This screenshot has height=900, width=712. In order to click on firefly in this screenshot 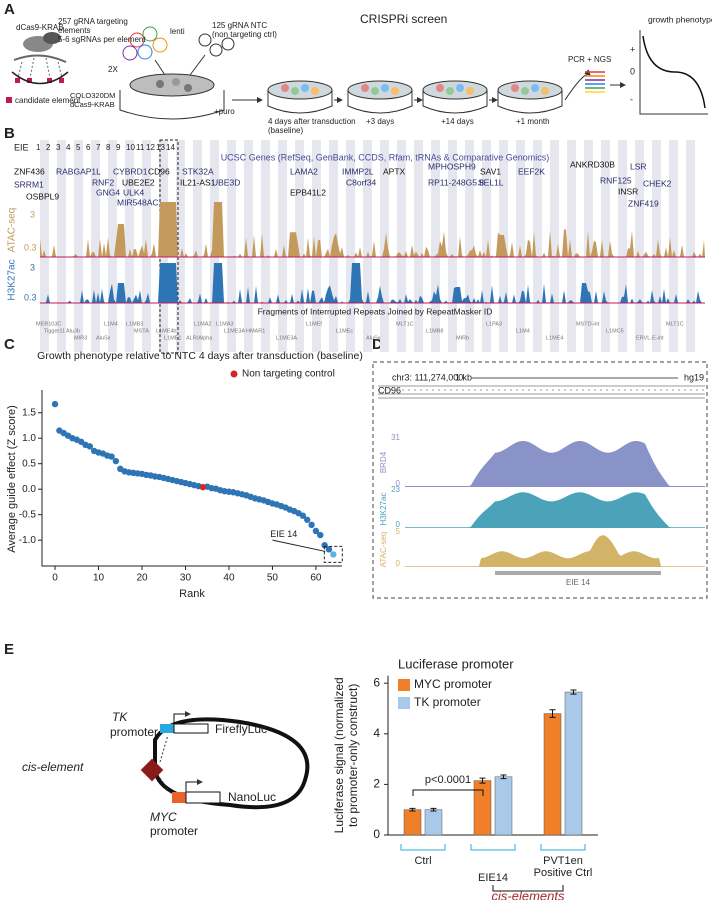, I will do `click(191, 728)`.